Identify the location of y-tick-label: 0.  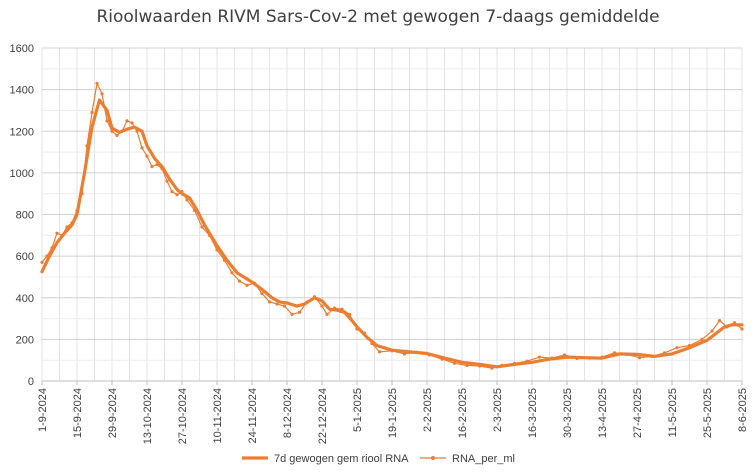
(31, 382).